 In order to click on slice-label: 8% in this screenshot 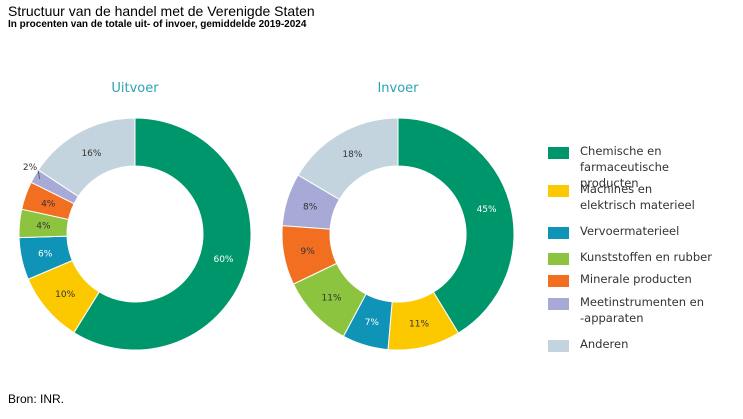, I will do `click(310, 208)`.